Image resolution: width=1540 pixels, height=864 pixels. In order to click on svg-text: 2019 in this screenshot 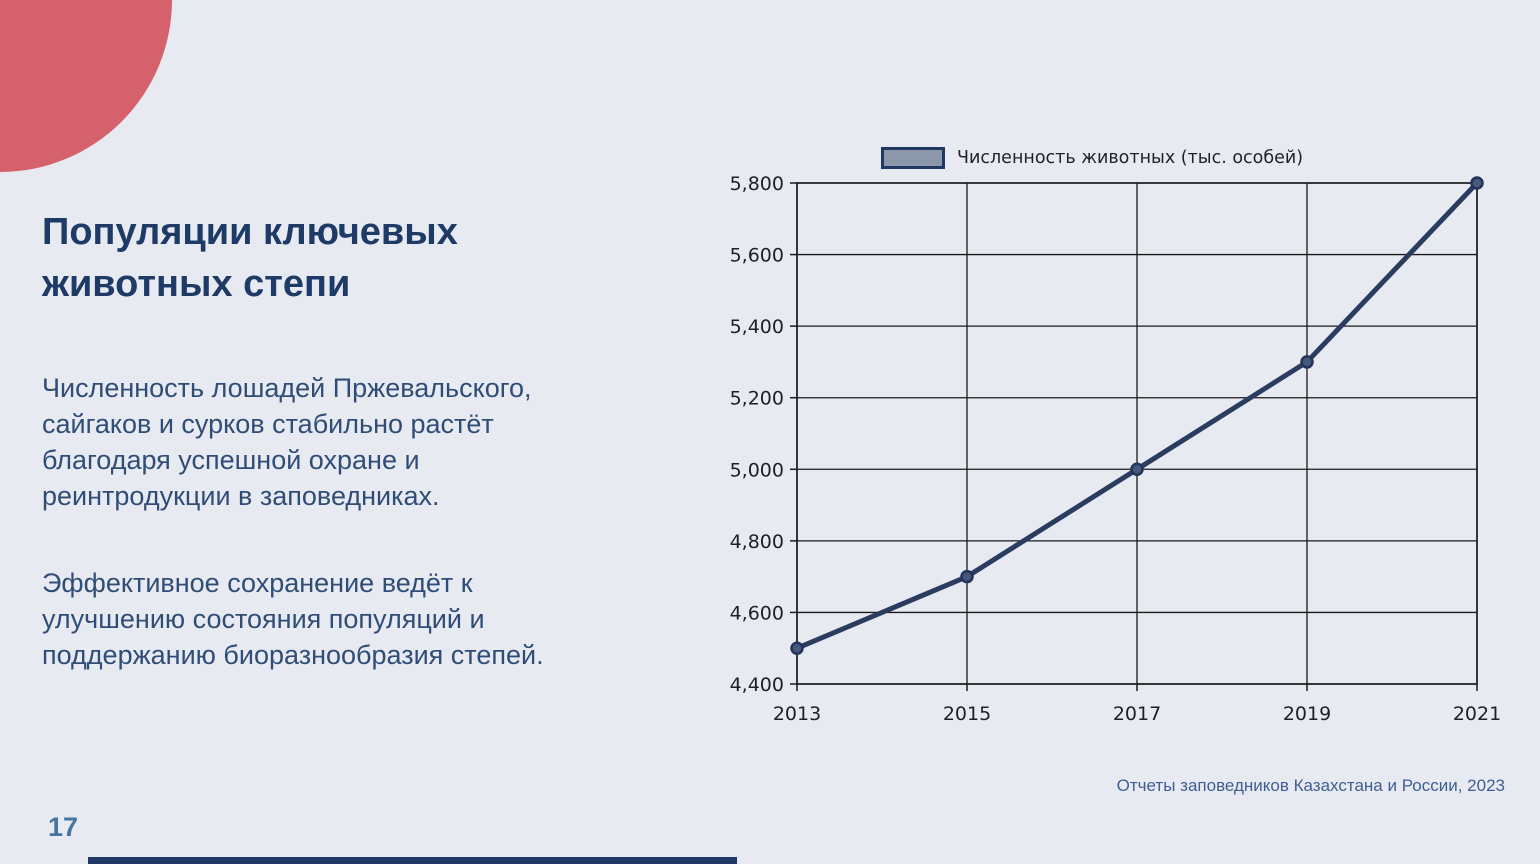, I will do `click(1307, 714)`.